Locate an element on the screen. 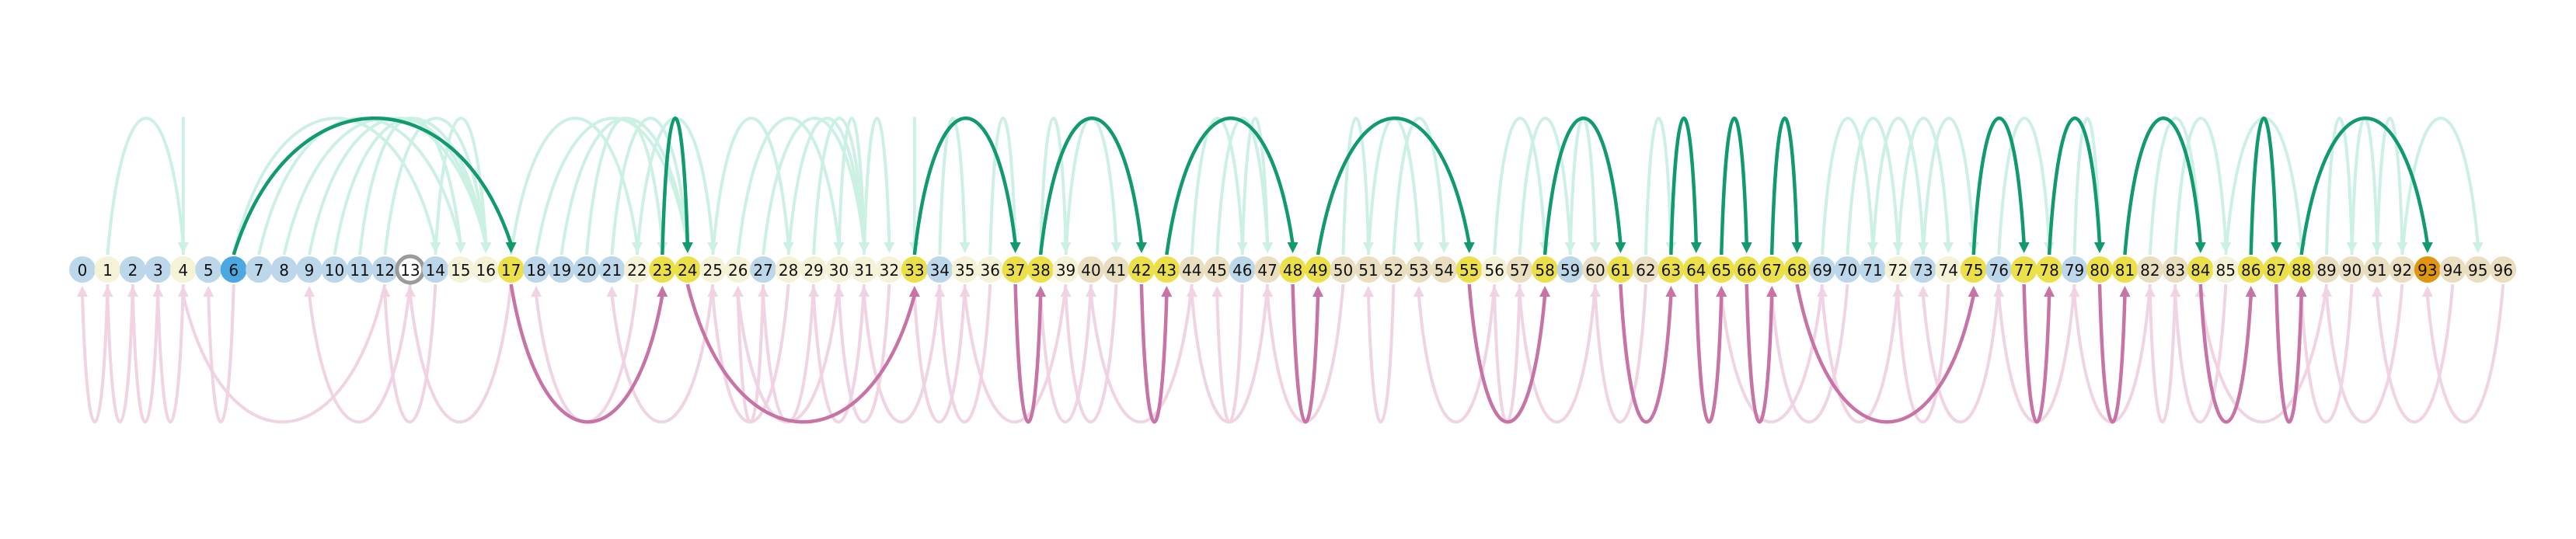 The width and height of the screenshot is (2576, 539). node-label: 61 is located at coordinates (1620, 270).